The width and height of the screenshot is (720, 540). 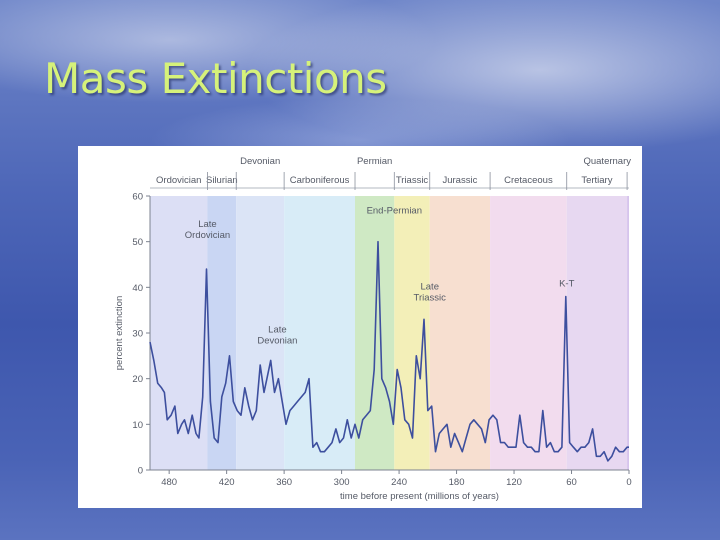 I want to click on band-carboniferous, so click(x=320, y=333).